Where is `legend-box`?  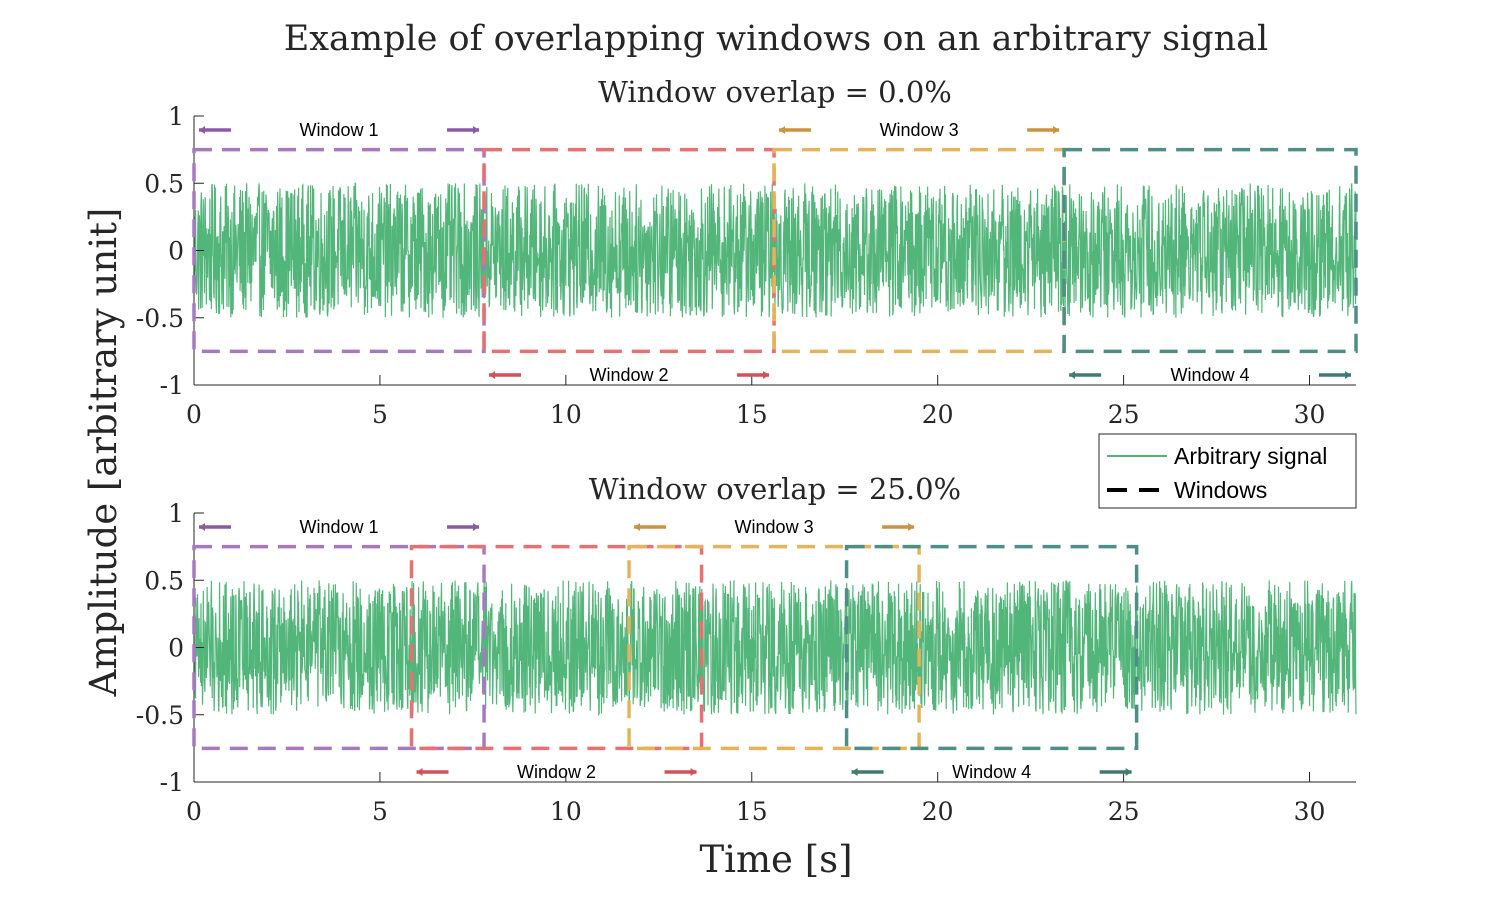
legend-box is located at coordinates (1227, 471).